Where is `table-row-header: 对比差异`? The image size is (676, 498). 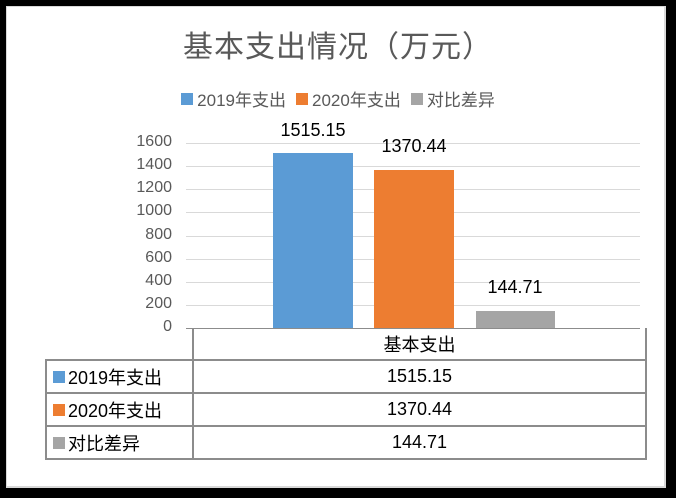
table-row-header: 对比差异 is located at coordinates (119, 442).